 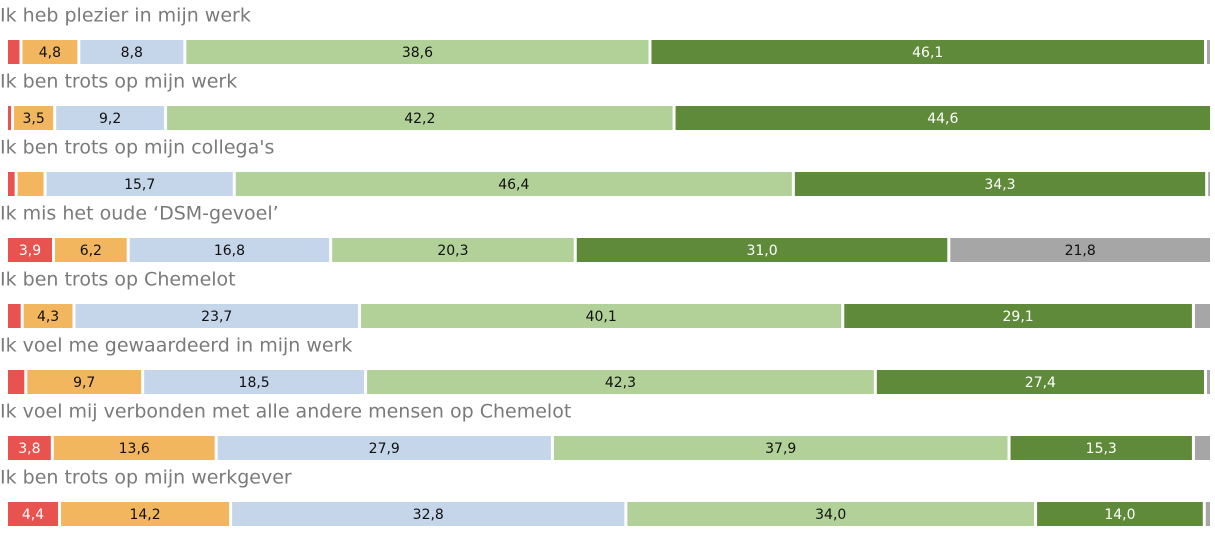 I want to click on value-label: 42,2, so click(x=419, y=119).